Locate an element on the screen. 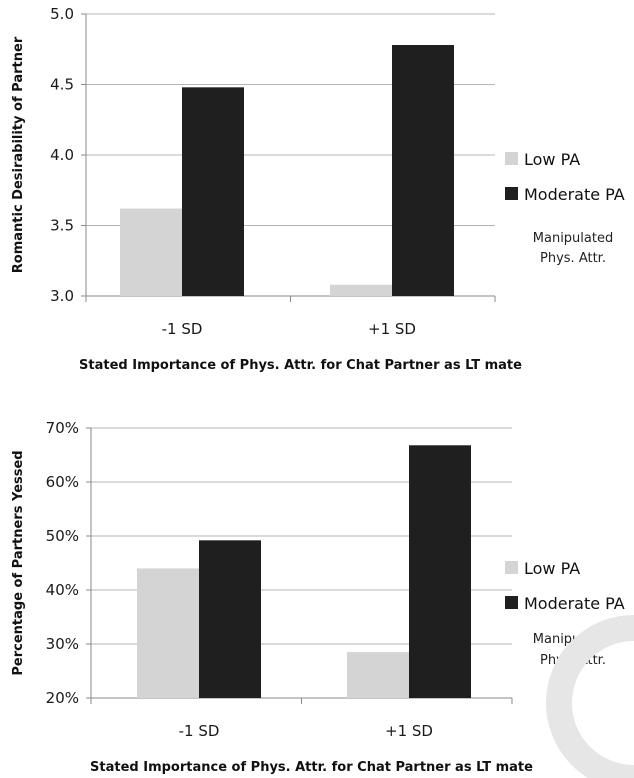  y-axis-title: Percentage of Partners Yessed is located at coordinates (18, 562).